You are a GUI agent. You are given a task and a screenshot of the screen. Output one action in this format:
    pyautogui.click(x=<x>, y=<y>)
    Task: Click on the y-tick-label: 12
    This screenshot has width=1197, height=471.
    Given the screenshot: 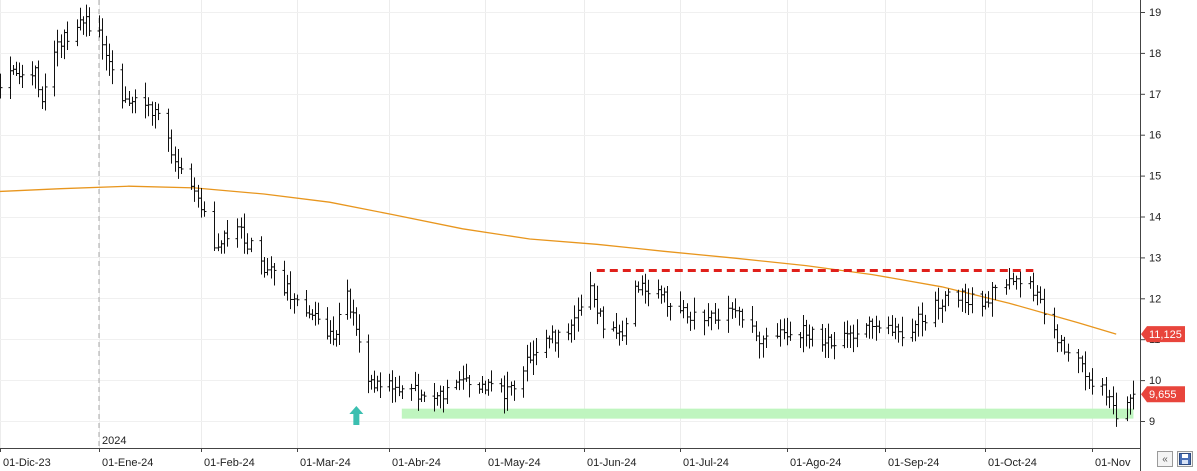 What is the action you would take?
    pyautogui.click(x=1155, y=299)
    